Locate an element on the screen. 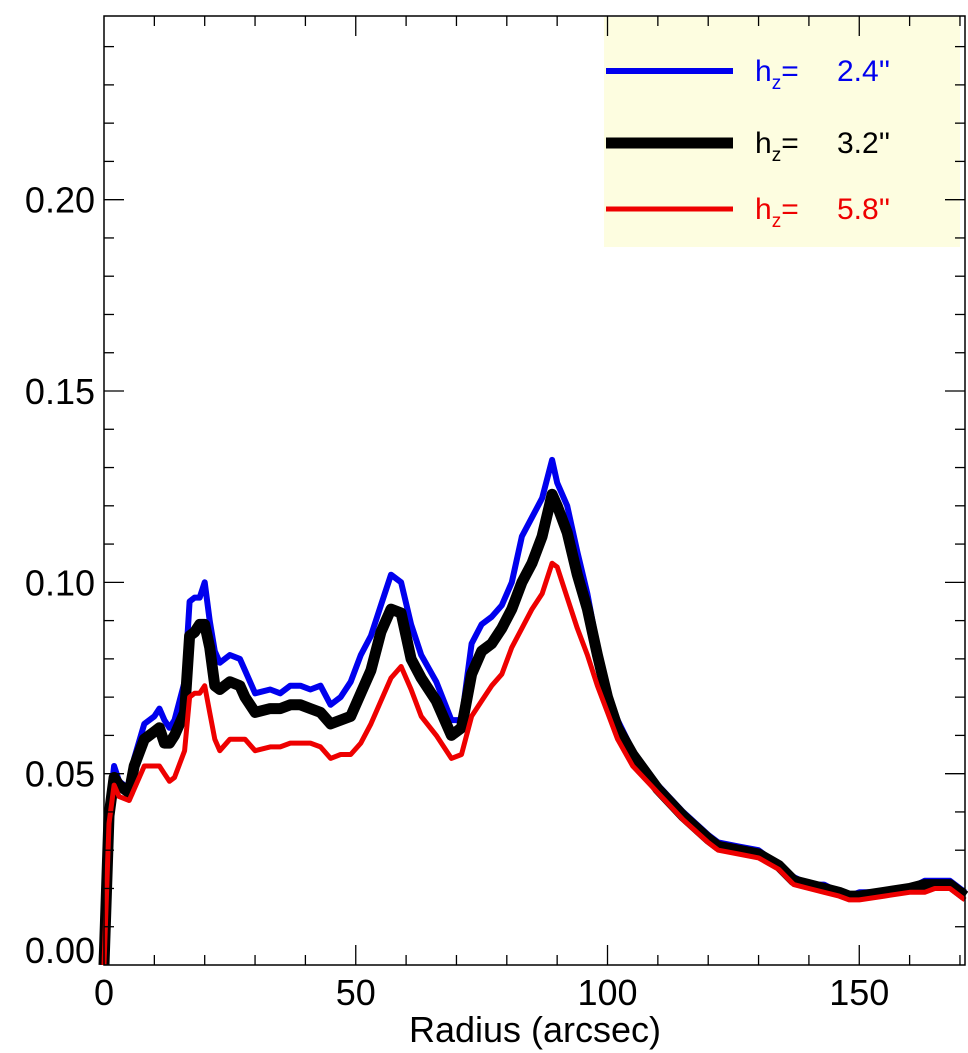  x-axis-title: Radius (arcsec) is located at coordinates (535, 1029).